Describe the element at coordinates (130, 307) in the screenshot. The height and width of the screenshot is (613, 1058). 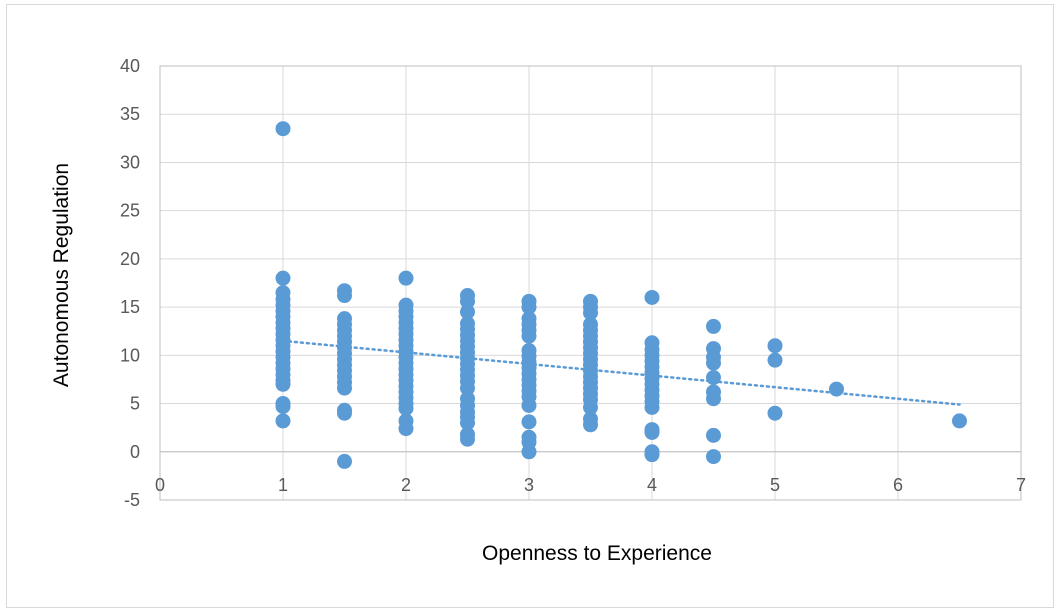
I see `y-tick-label: 15` at that location.